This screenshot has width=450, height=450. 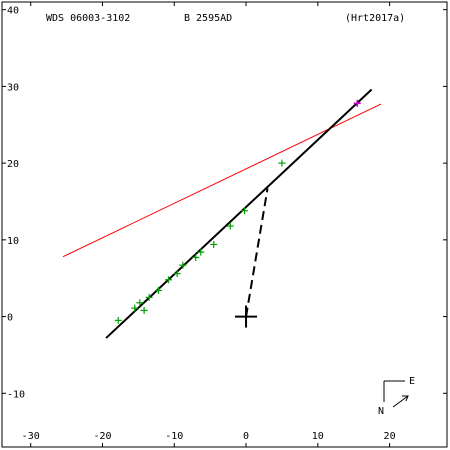 I want to click on y-tick-label: 20, so click(x=13, y=164).